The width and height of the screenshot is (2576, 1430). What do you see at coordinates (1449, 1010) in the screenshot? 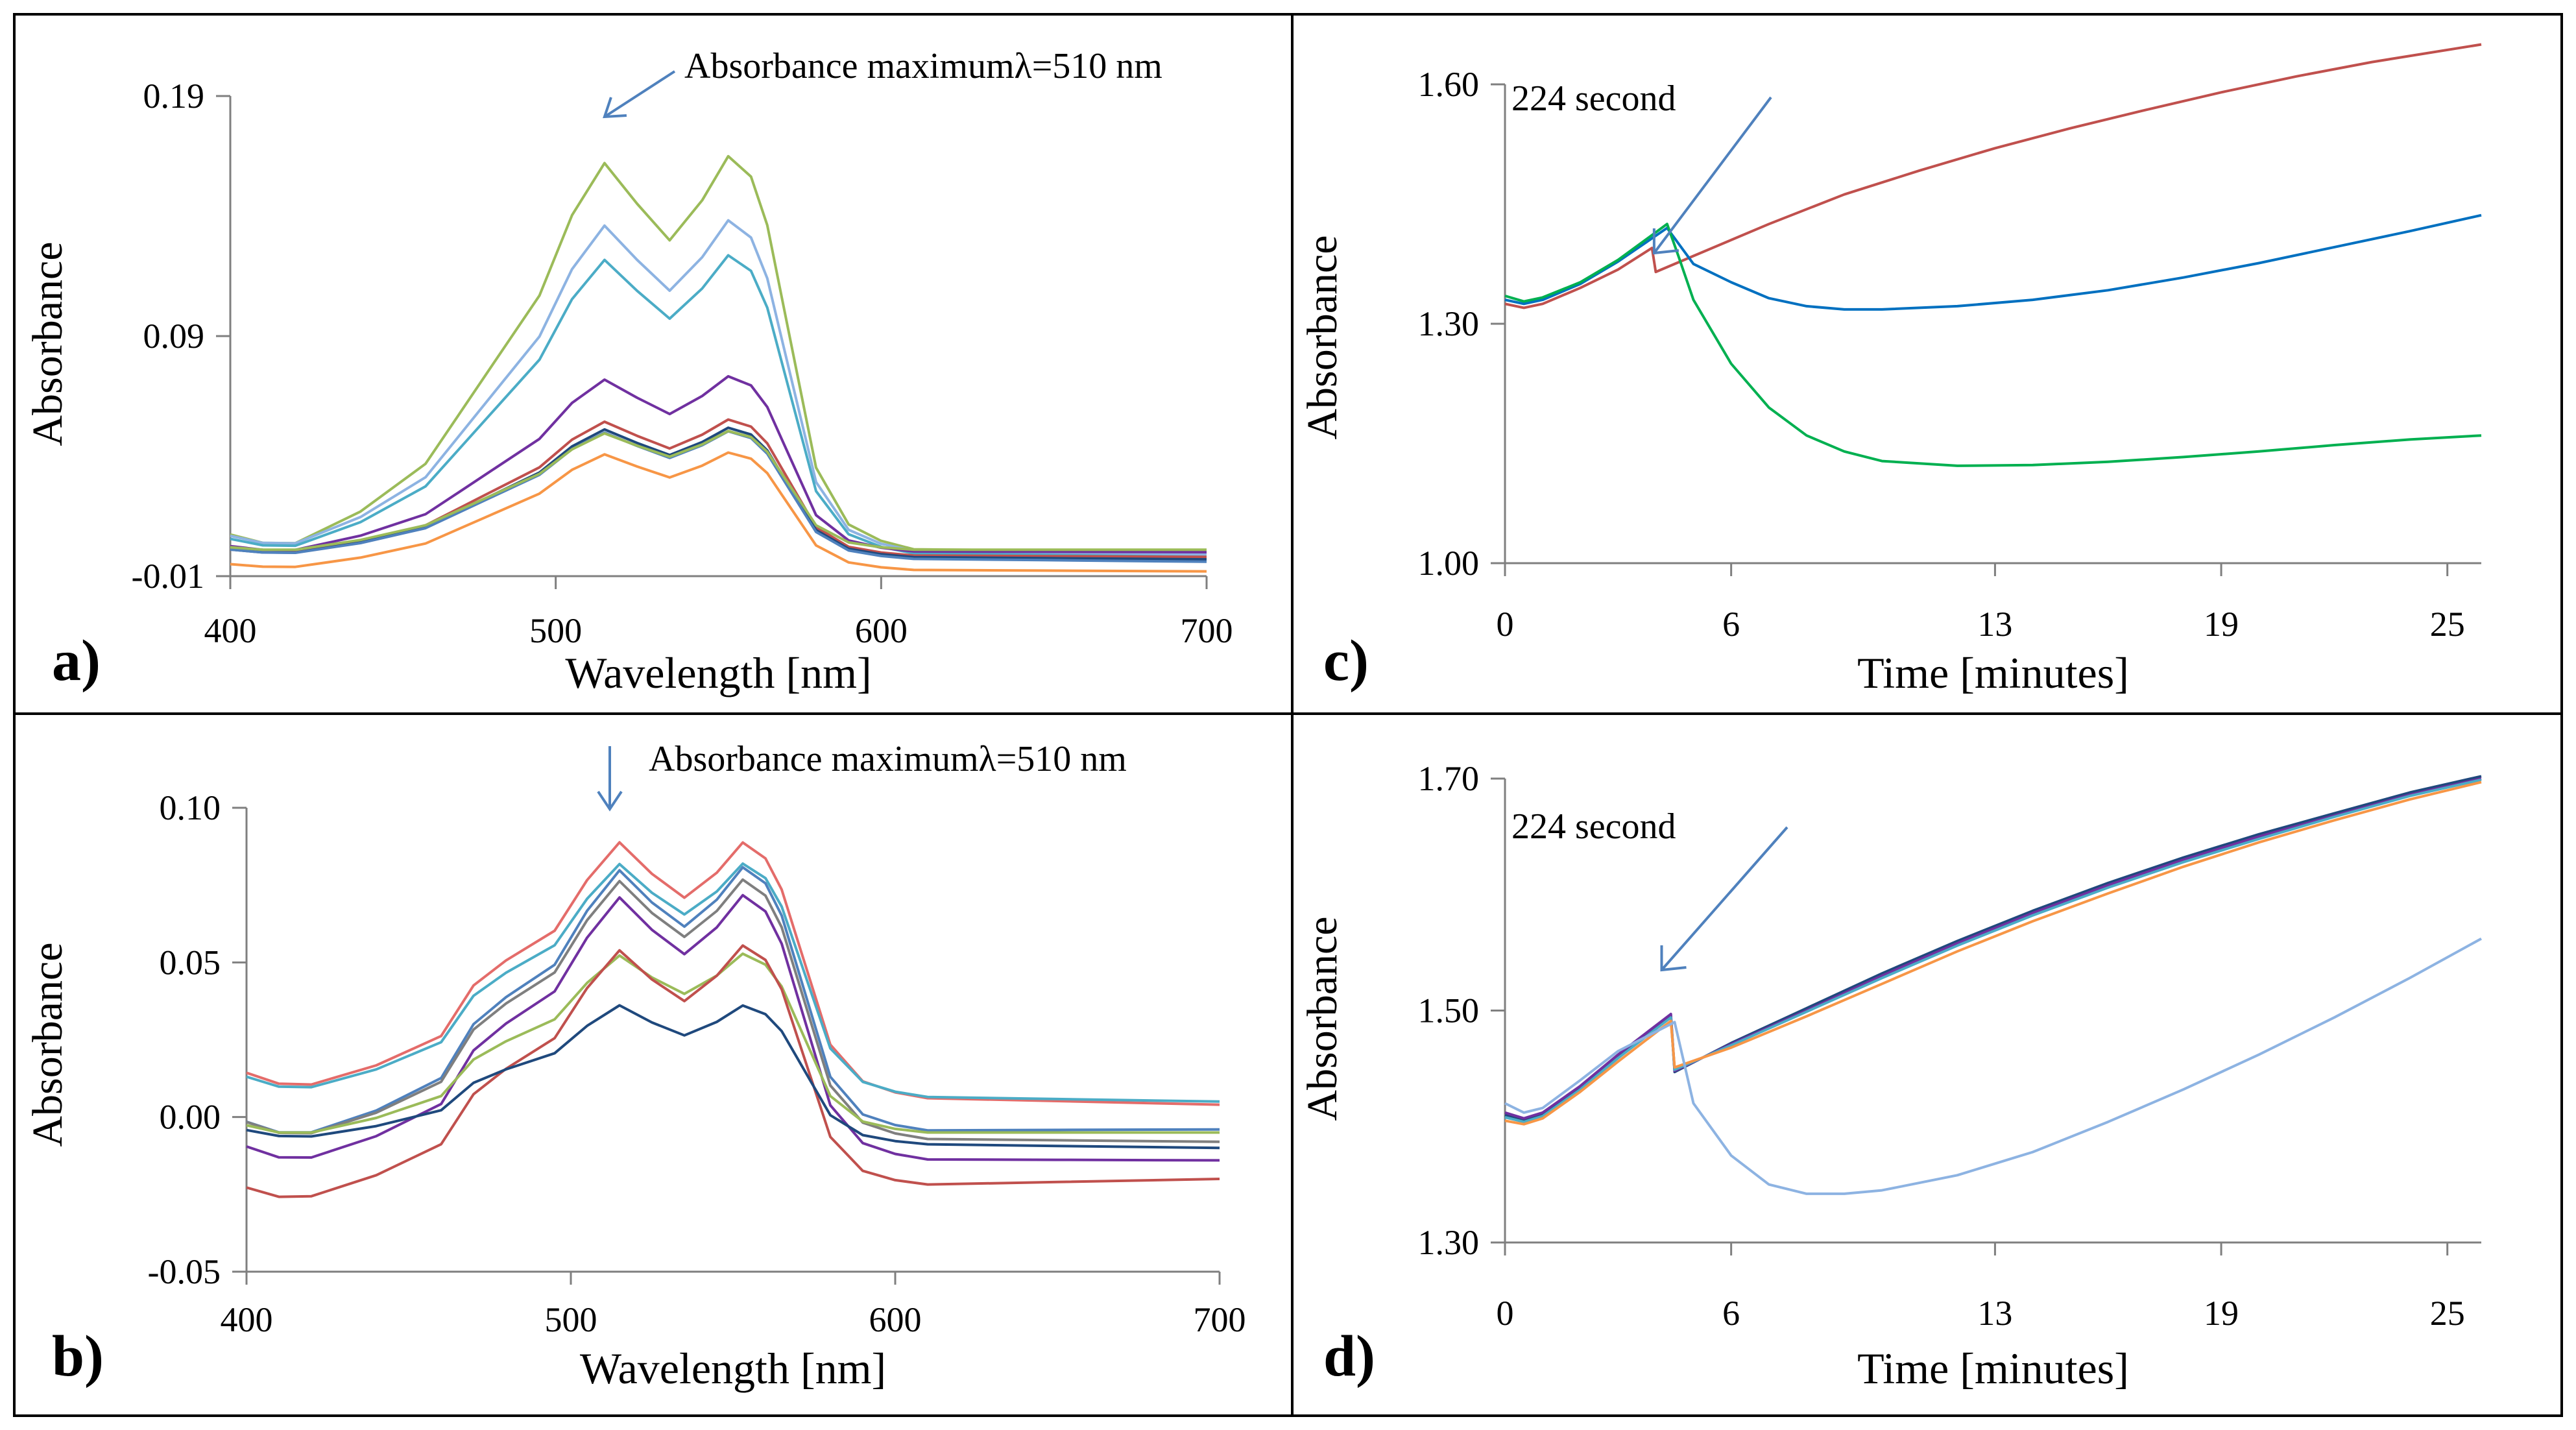
I see `y-tick-label: 1.50` at bounding box center [1449, 1010].